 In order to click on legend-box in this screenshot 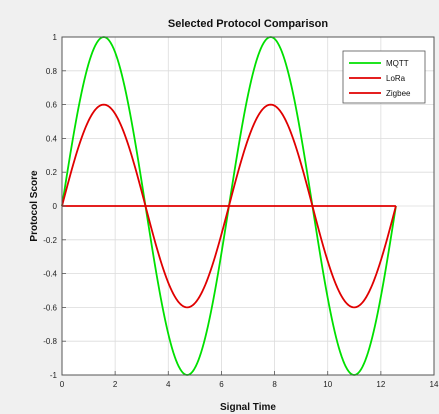, I will do `click(384, 77)`.